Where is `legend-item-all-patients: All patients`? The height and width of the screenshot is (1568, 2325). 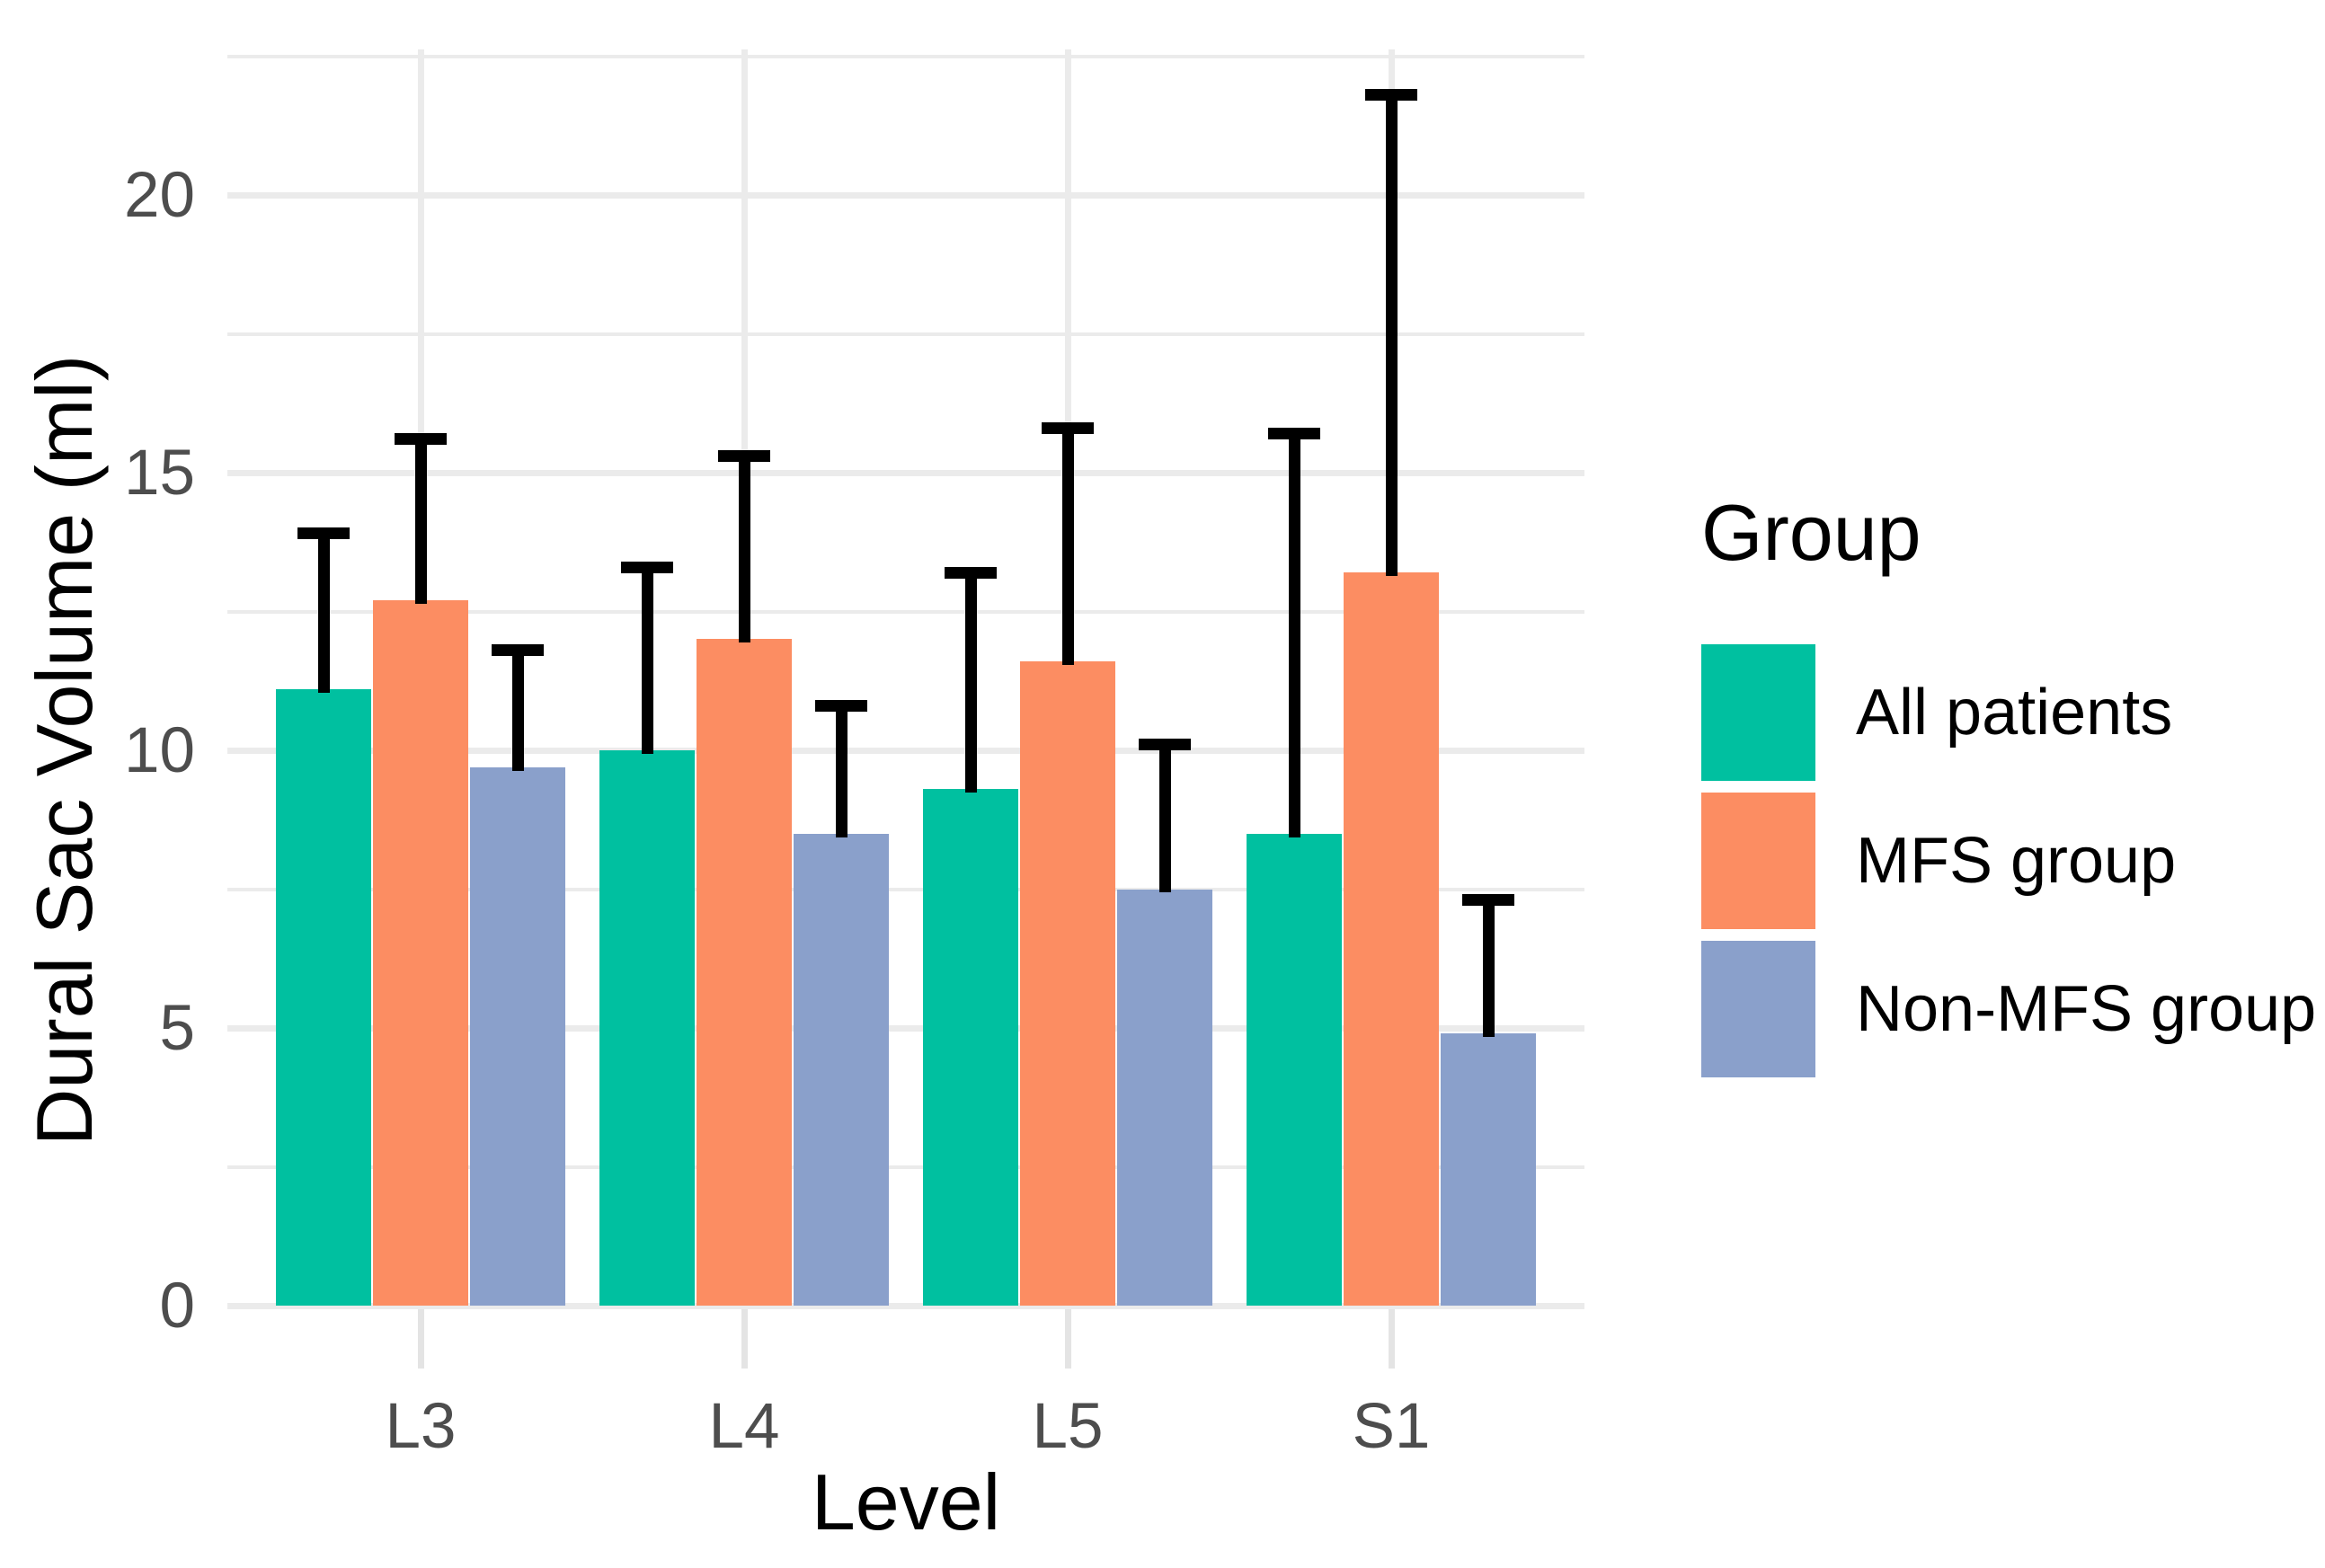 legend-item-all-patients: All patients is located at coordinates (2007, 713).